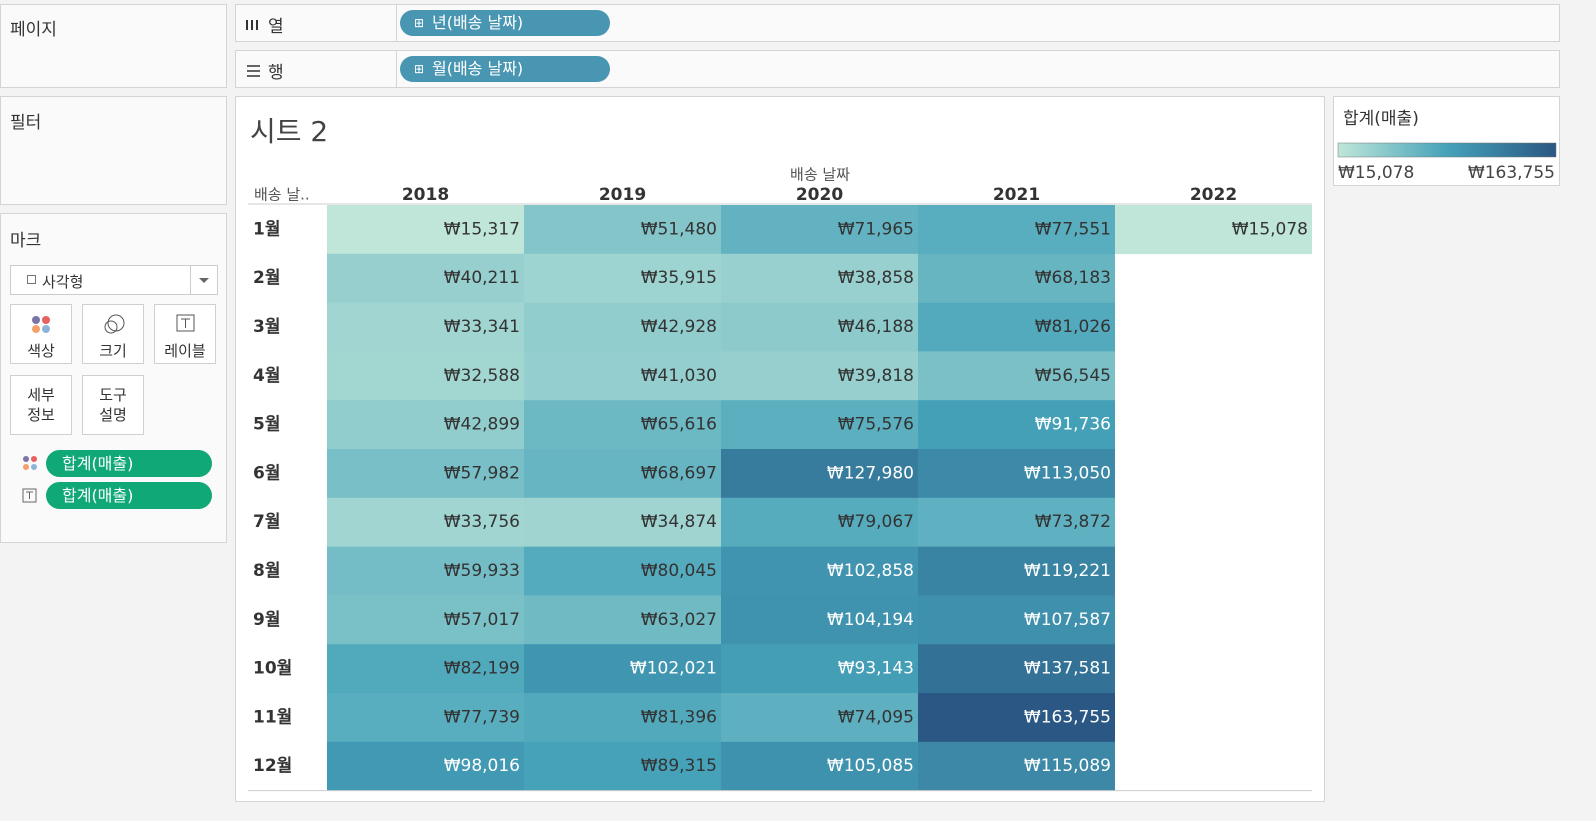 The height and width of the screenshot is (821, 1596). I want to click on cell-label: ₩41,030, so click(679, 376).